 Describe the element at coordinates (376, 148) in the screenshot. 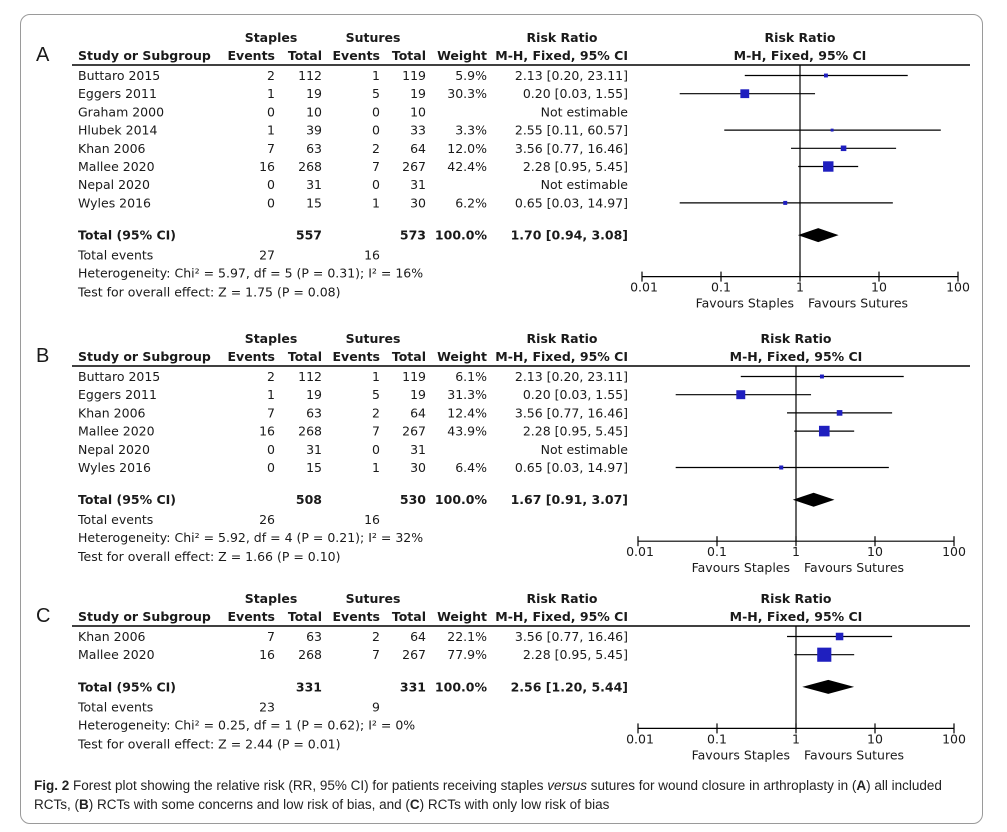

I see `sutures-events: 2` at that location.